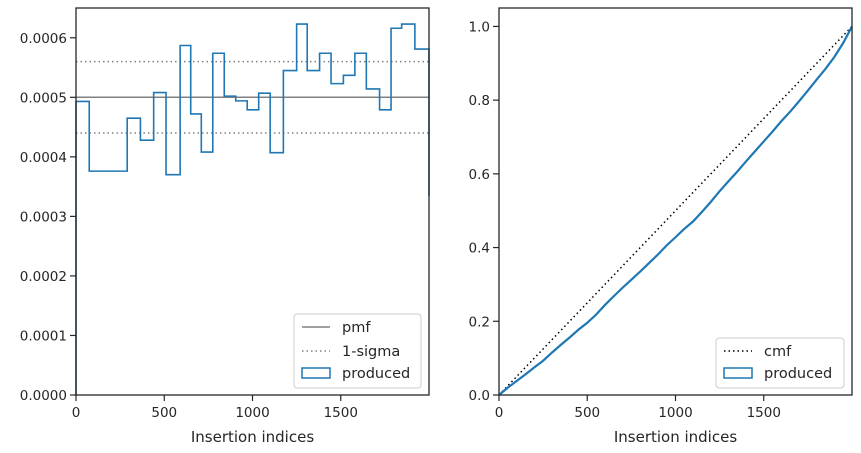  Describe the element at coordinates (780, 363) in the screenshot. I see `right-legend: cmf produced` at that location.